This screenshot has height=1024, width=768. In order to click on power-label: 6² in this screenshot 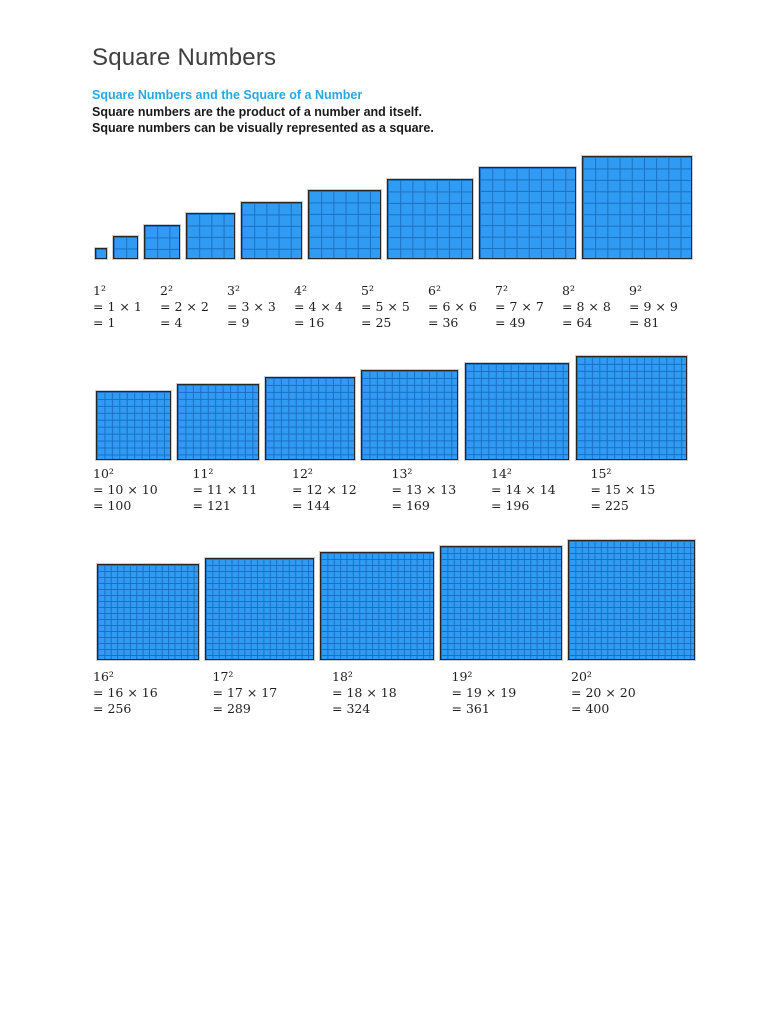, I will do `click(434, 290)`.